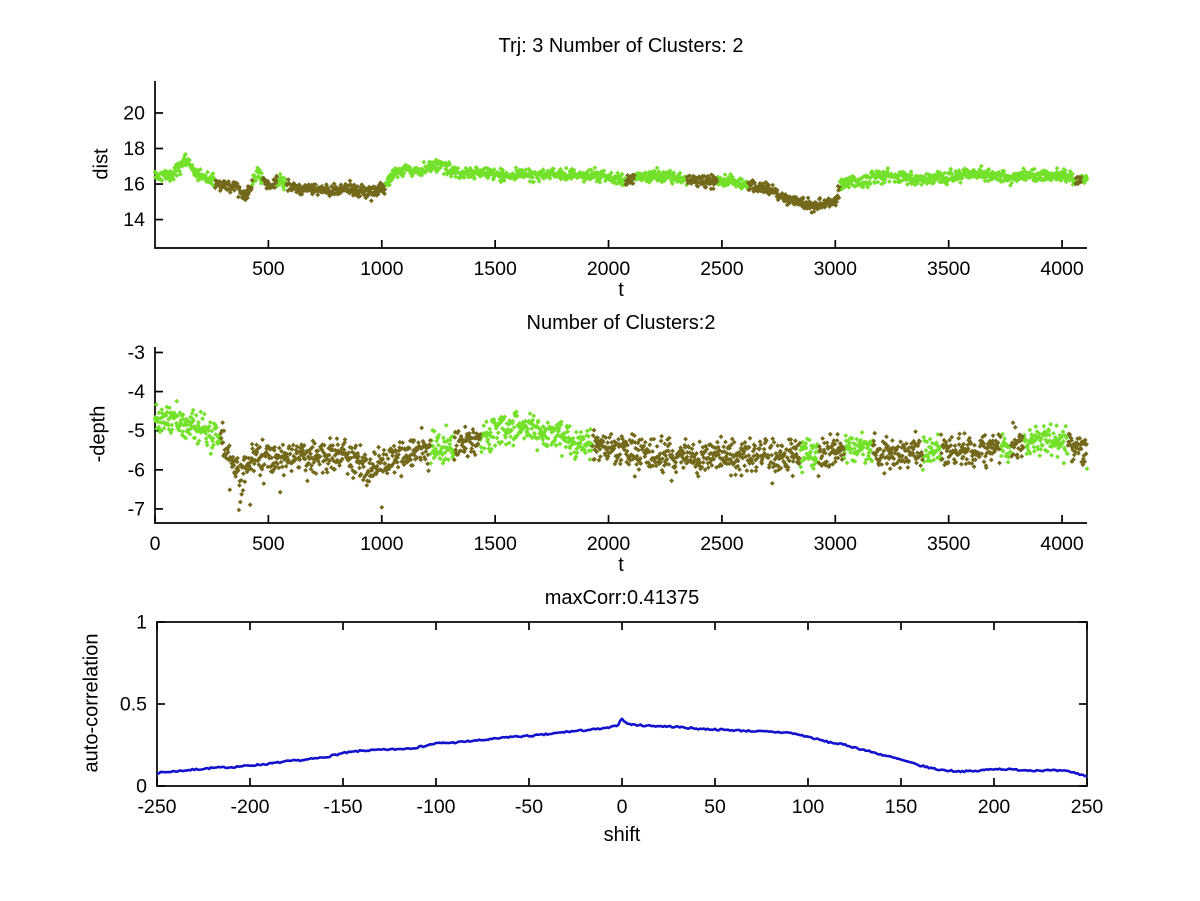  What do you see at coordinates (621, 565) in the screenshot?
I see `subplot2-xlabel: t` at bounding box center [621, 565].